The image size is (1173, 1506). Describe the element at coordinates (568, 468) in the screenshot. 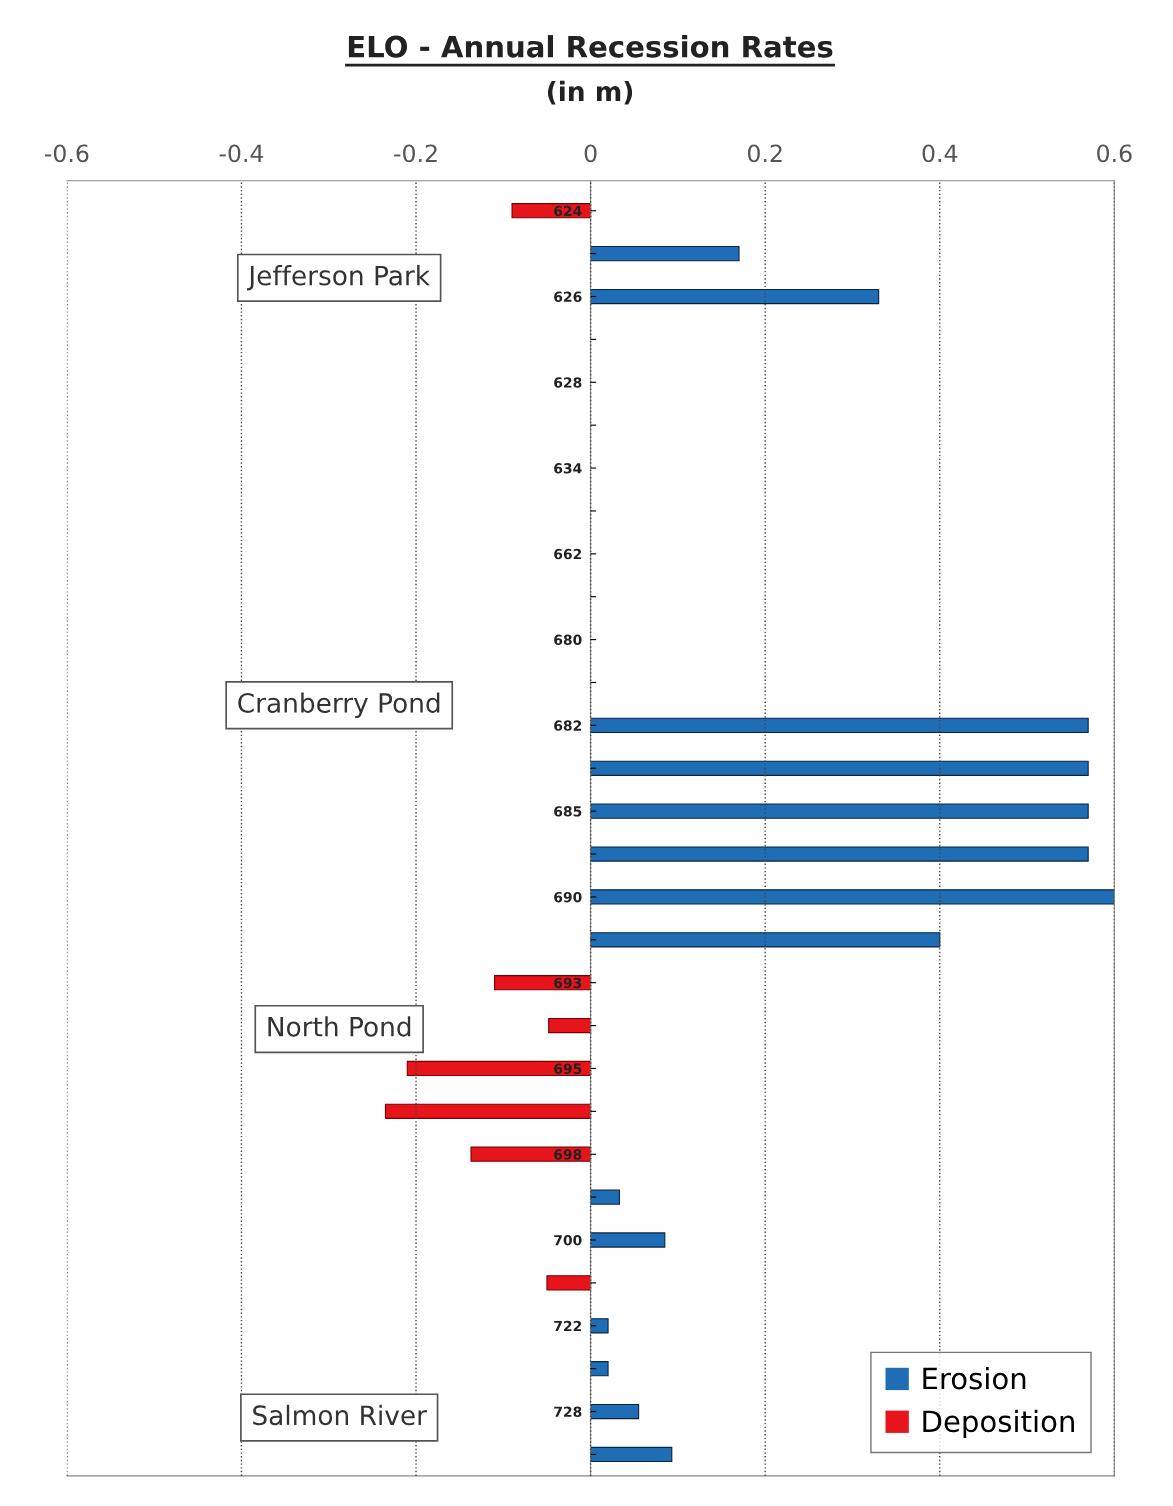

I see `y-tick-label: 634` at that location.